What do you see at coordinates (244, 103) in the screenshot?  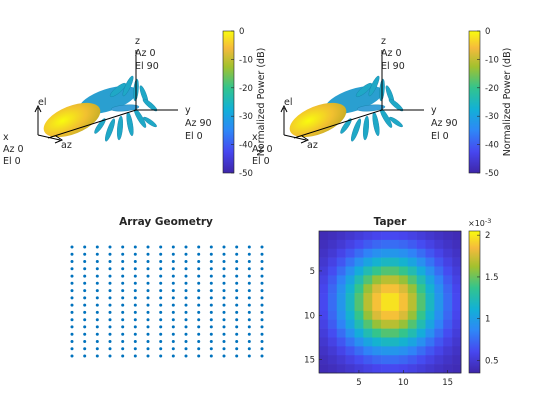 I see `pattern-colorbar: 0 -10 -20 -30 -40 -50 Normalized Power (dB)` at bounding box center [244, 103].